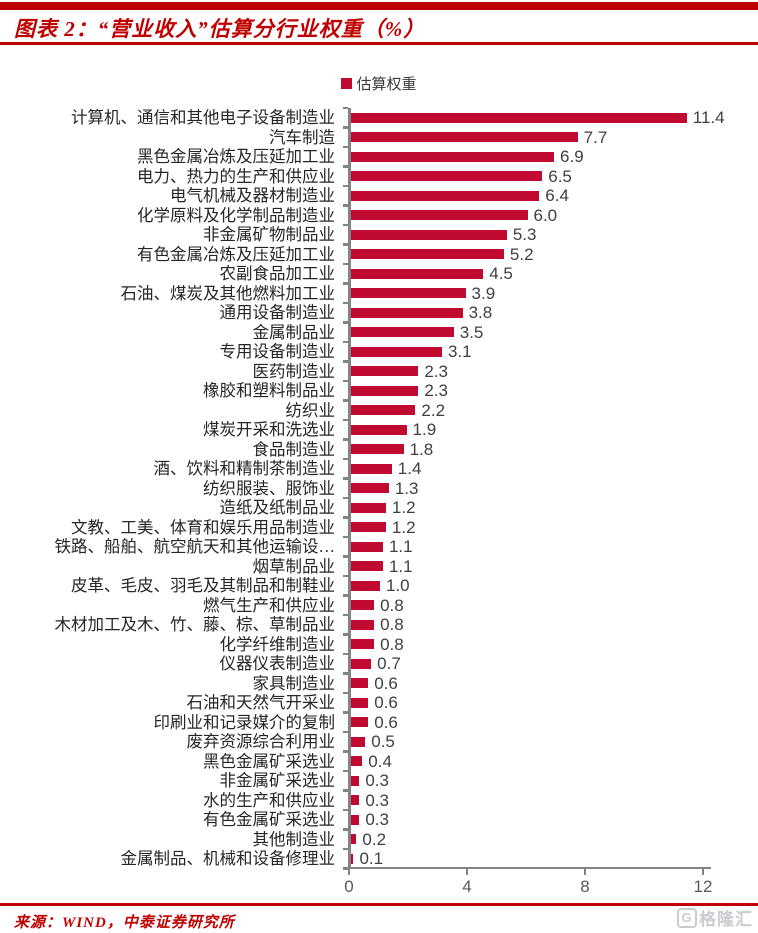 This screenshot has width=758, height=933. I want to click on chart-row: 煤炭开采和洗选业 1.9, so click(379, 430).